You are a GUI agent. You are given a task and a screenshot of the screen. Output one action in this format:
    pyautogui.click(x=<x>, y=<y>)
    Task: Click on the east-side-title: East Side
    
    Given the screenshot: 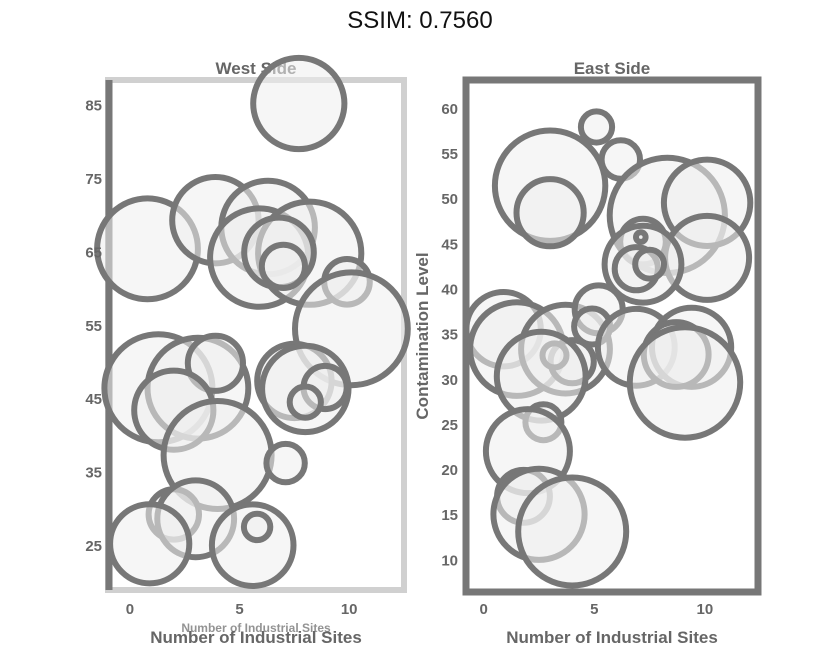 What is the action you would take?
    pyautogui.click(x=612, y=68)
    